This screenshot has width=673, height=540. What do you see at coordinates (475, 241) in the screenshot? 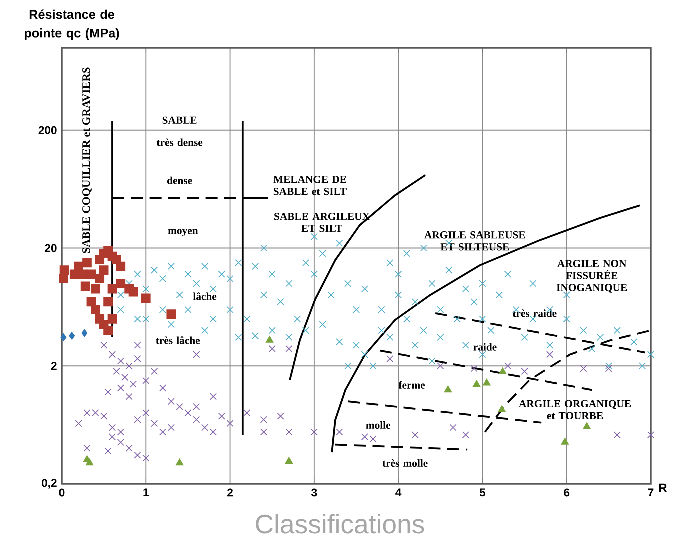
I see `annotation: ARGILE SABLEUSE ET SILTEUSE` at bounding box center [475, 241].